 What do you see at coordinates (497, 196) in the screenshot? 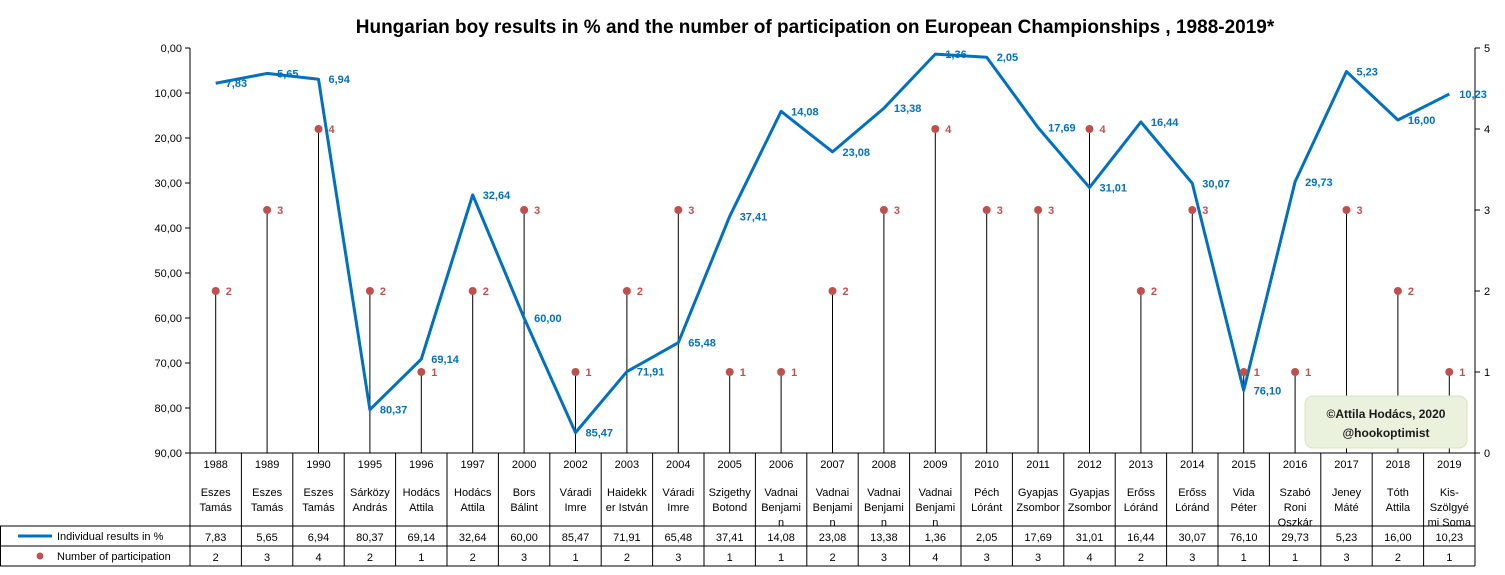
I see `result-data-label: 32,64` at bounding box center [497, 196].